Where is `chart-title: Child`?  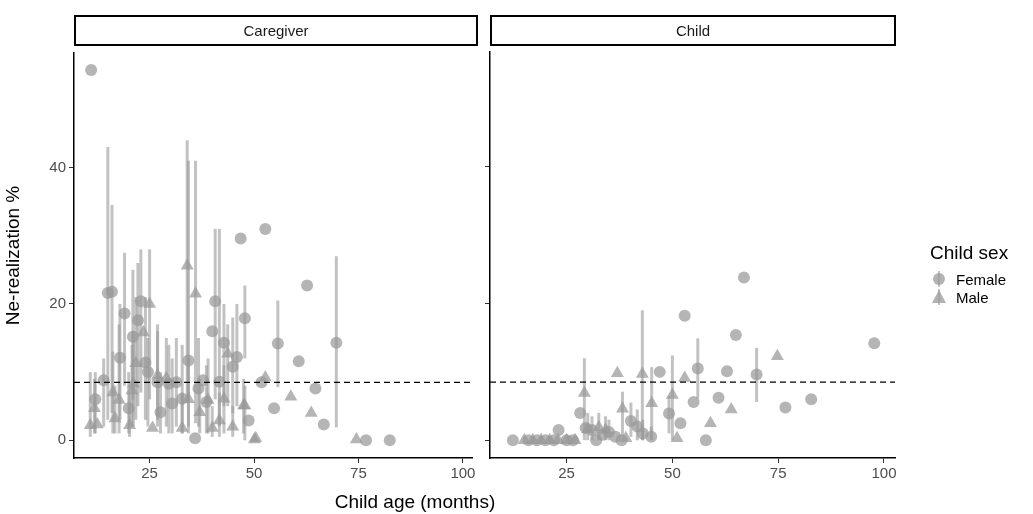
chart-title: Child is located at coordinates (693, 30).